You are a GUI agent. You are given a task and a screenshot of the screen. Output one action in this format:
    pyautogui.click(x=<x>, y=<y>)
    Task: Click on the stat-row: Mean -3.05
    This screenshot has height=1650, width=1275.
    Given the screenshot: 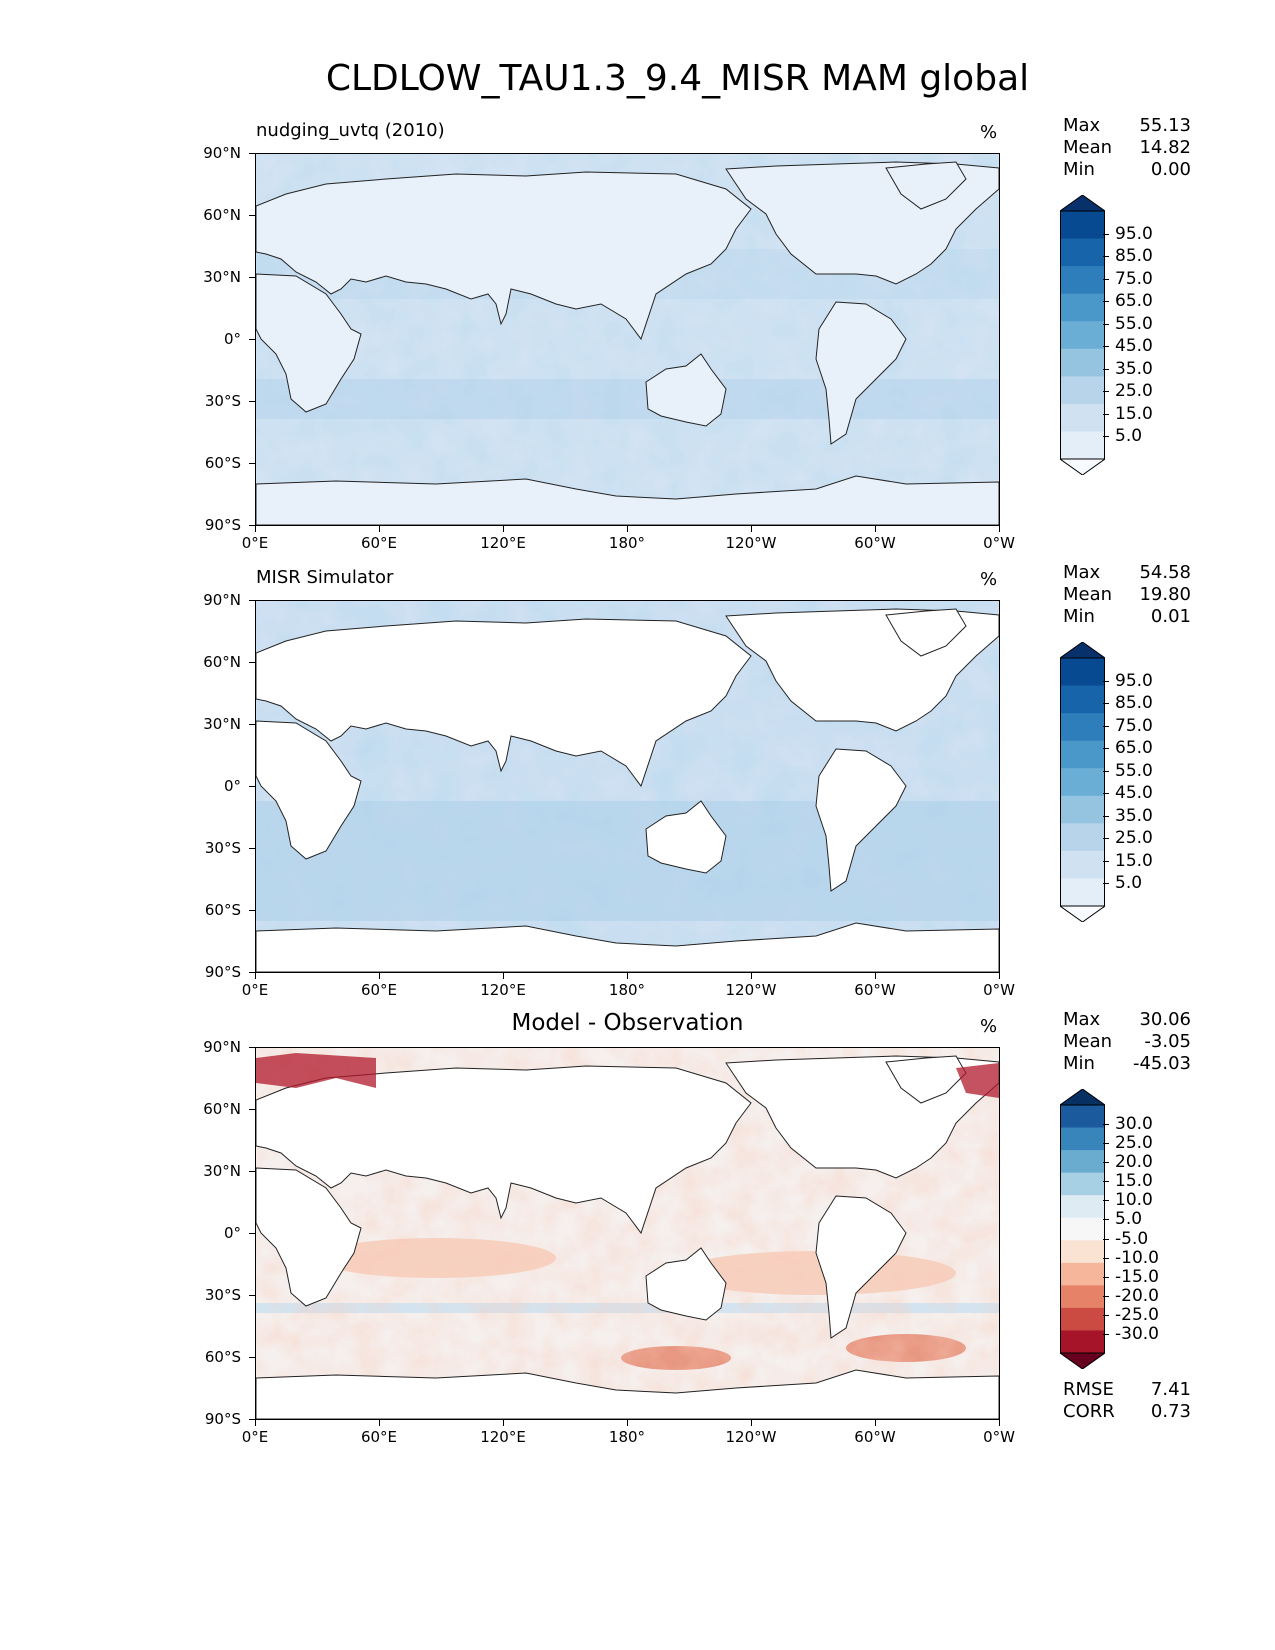 What is the action you would take?
    pyautogui.click(x=1127, y=1042)
    